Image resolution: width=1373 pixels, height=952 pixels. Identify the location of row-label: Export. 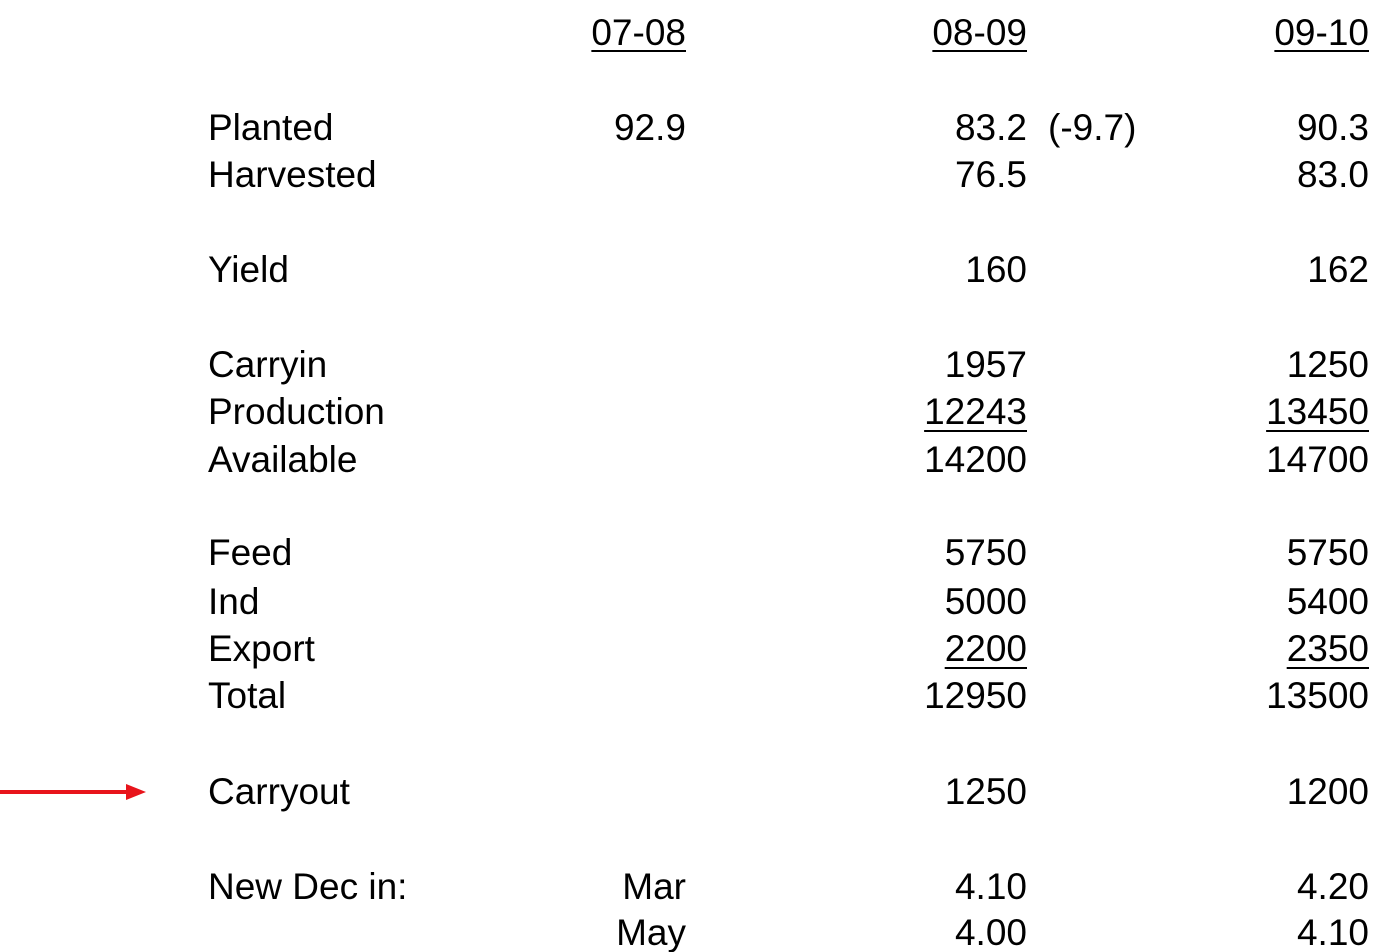
(261, 648).